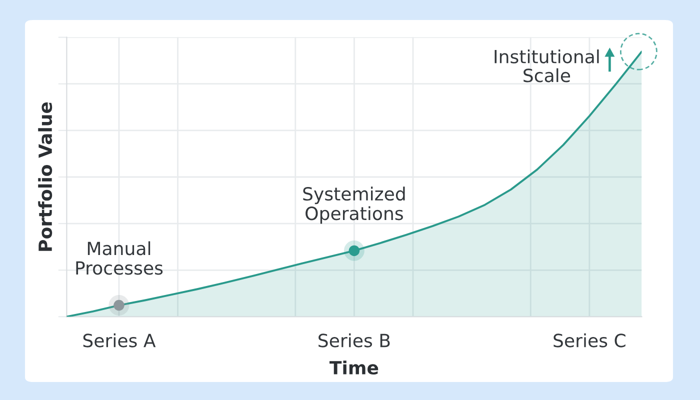 Image resolution: width=700 pixels, height=400 pixels. I want to click on y-axis-title: Portfolio Value, so click(45, 176).